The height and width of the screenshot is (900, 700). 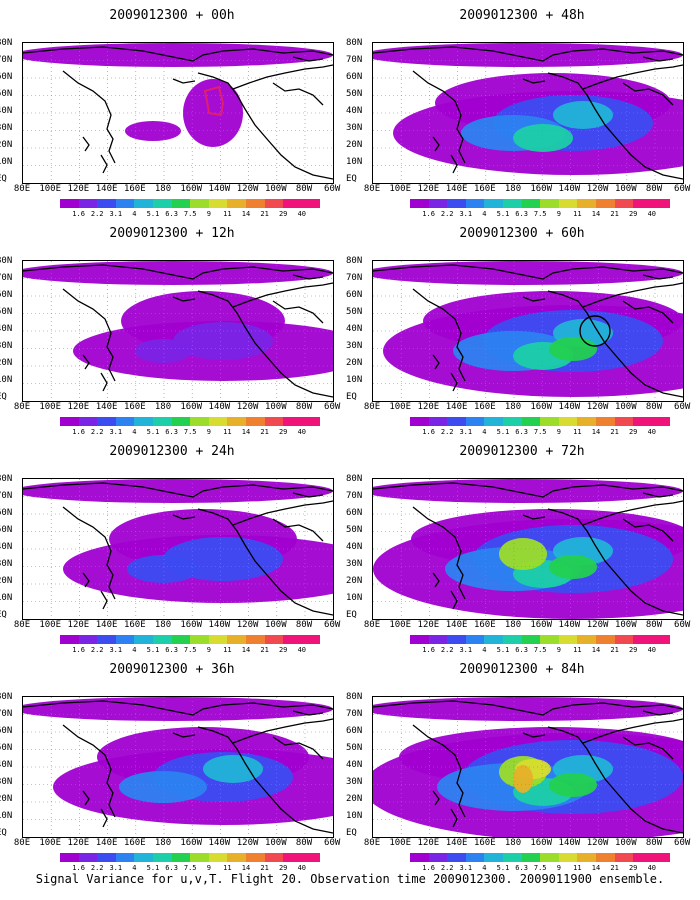 I want to click on lat-tick-label: 30N, so click(x=6, y=128).